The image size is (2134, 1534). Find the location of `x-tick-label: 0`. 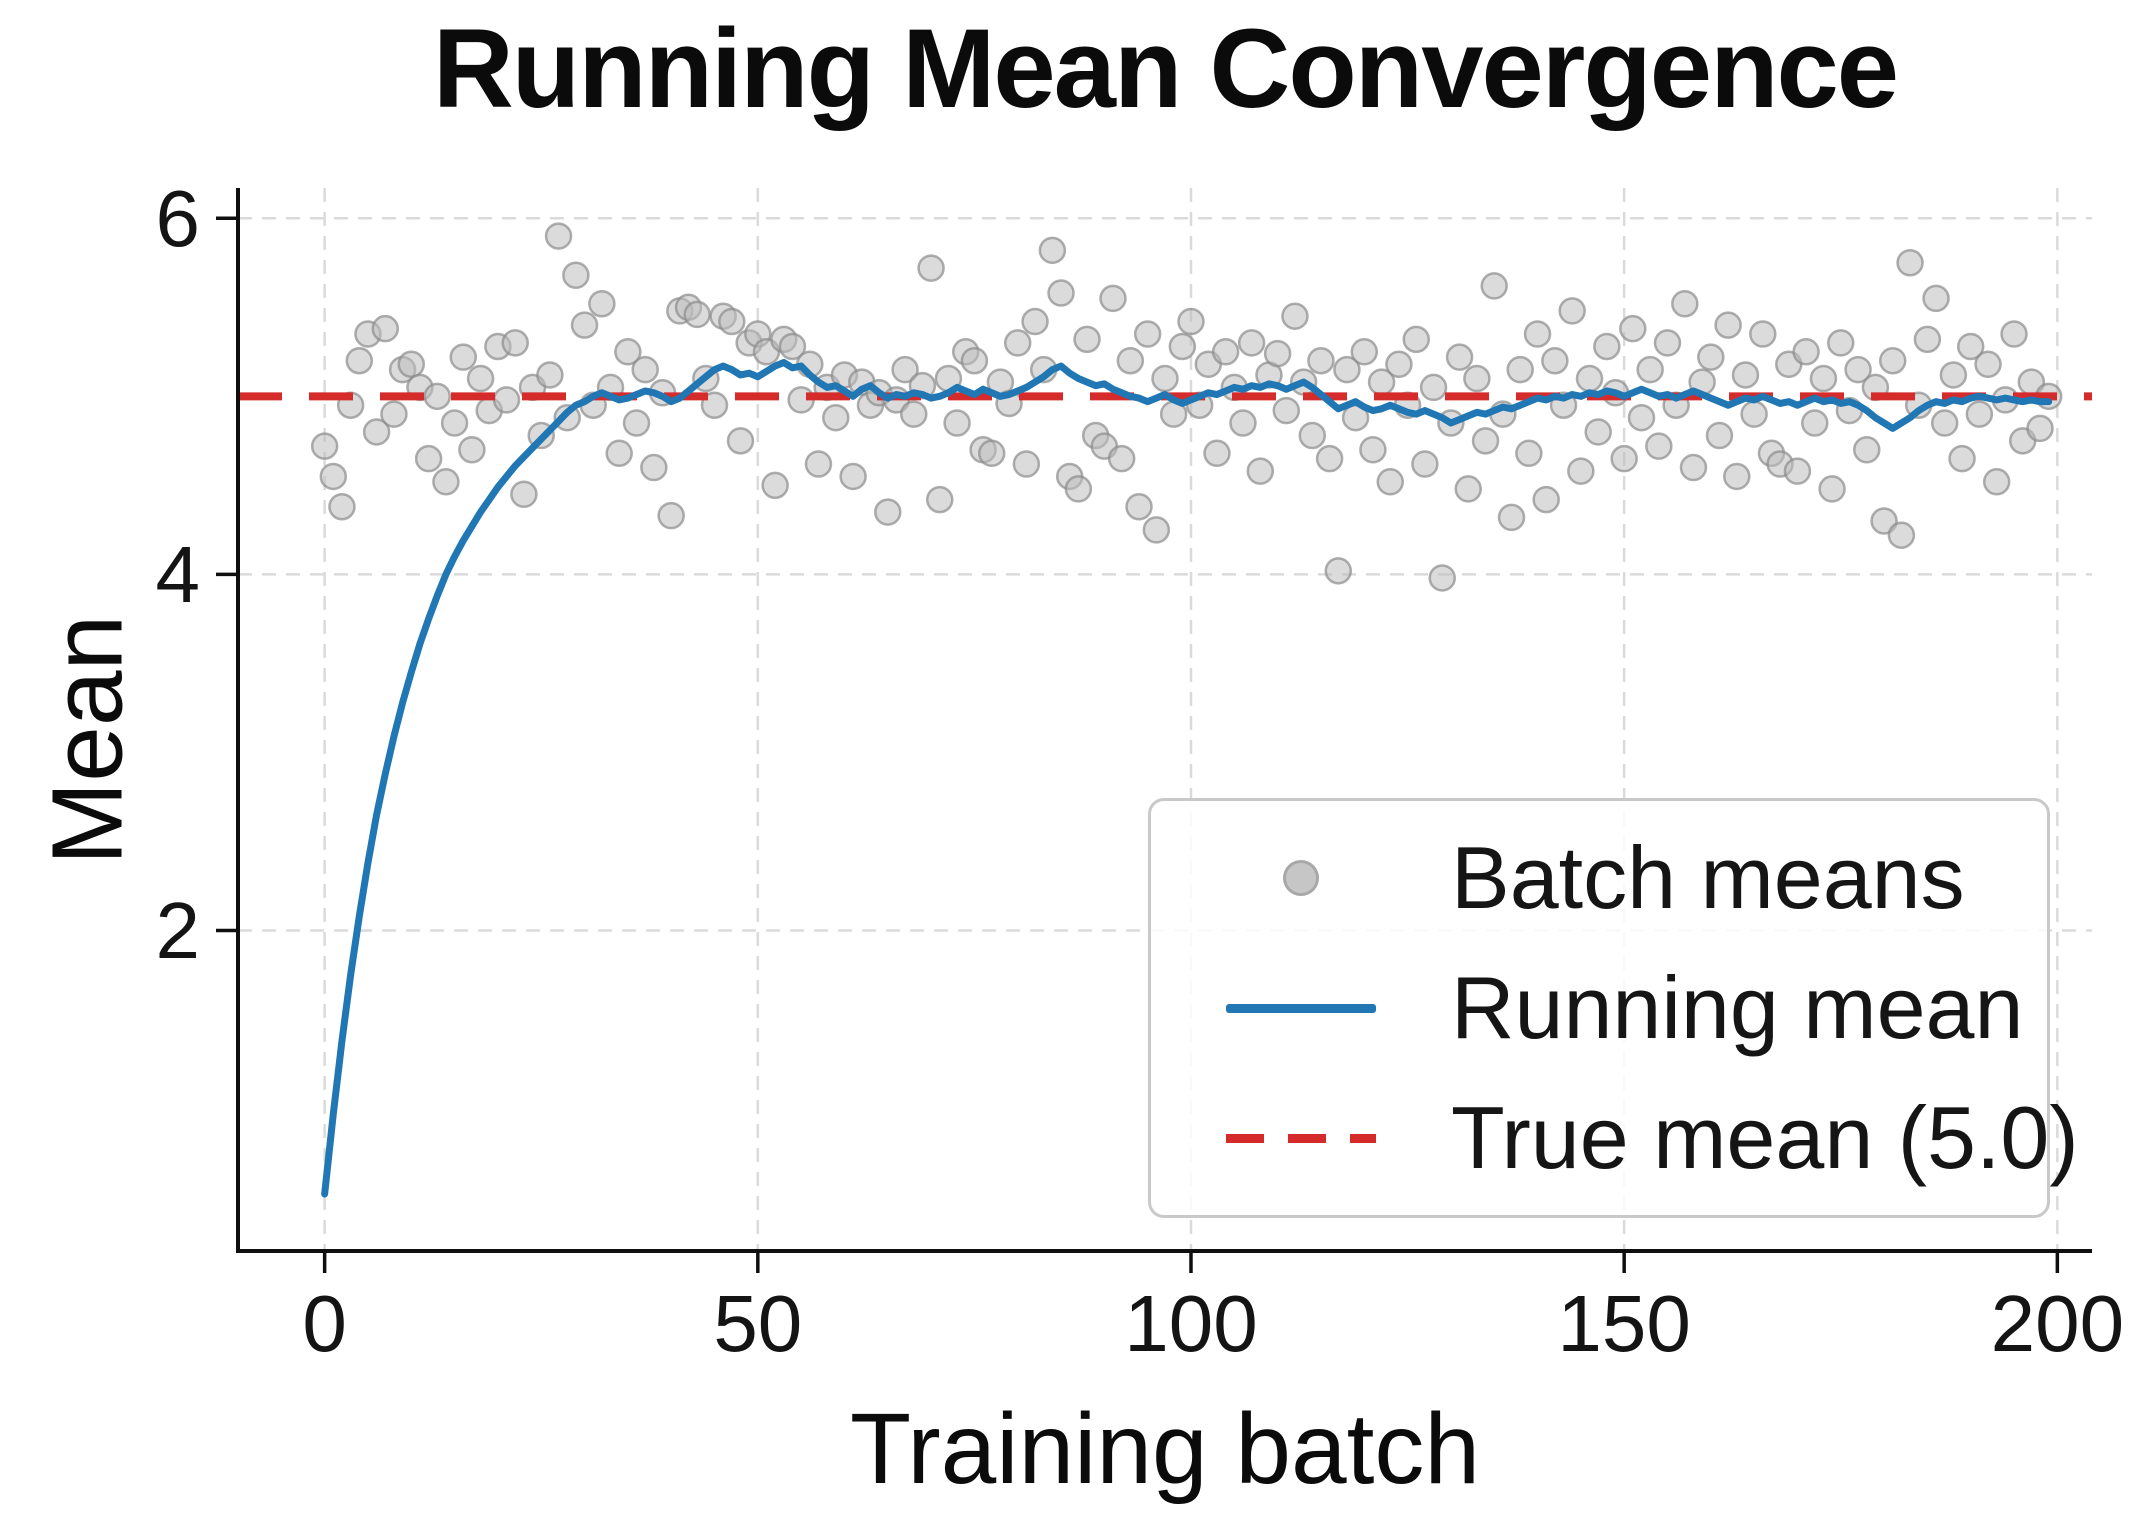

x-tick-label: 0 is located at coordinates (324, 1323).